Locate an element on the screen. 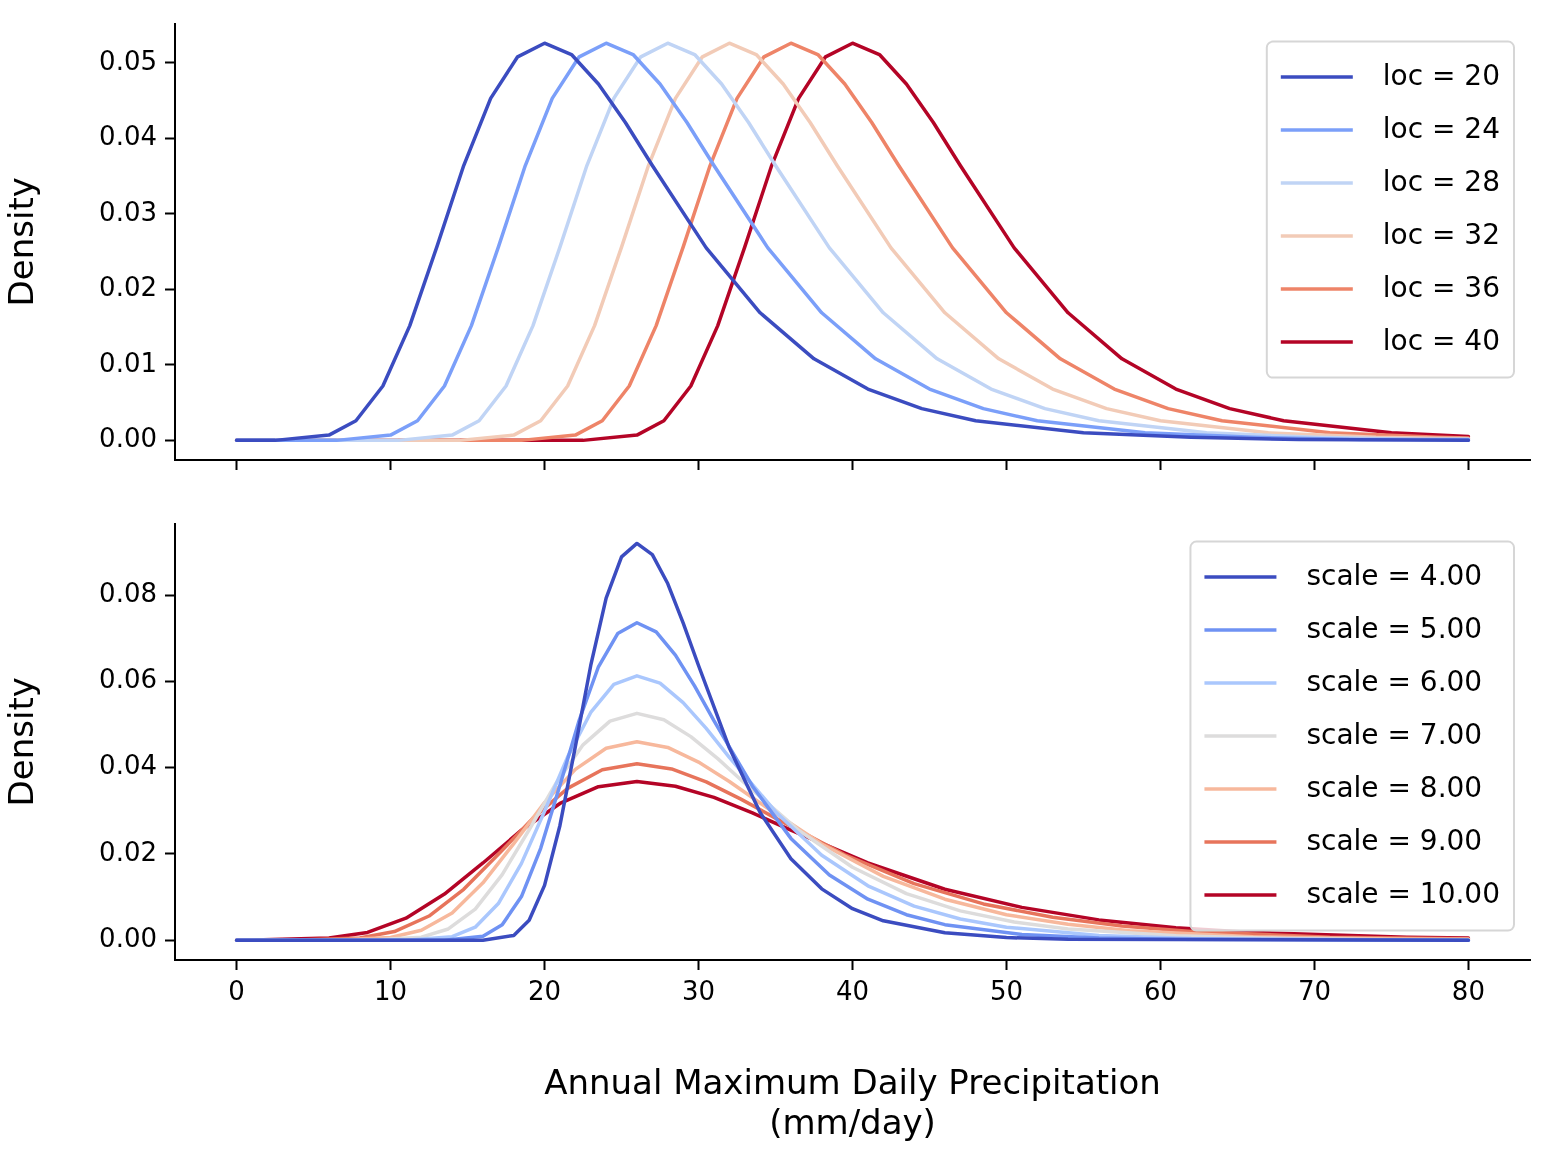 This screenshot has width=1550, height=1150. legend-label: scale = 6.00 is located at coordinates (1394, 682).